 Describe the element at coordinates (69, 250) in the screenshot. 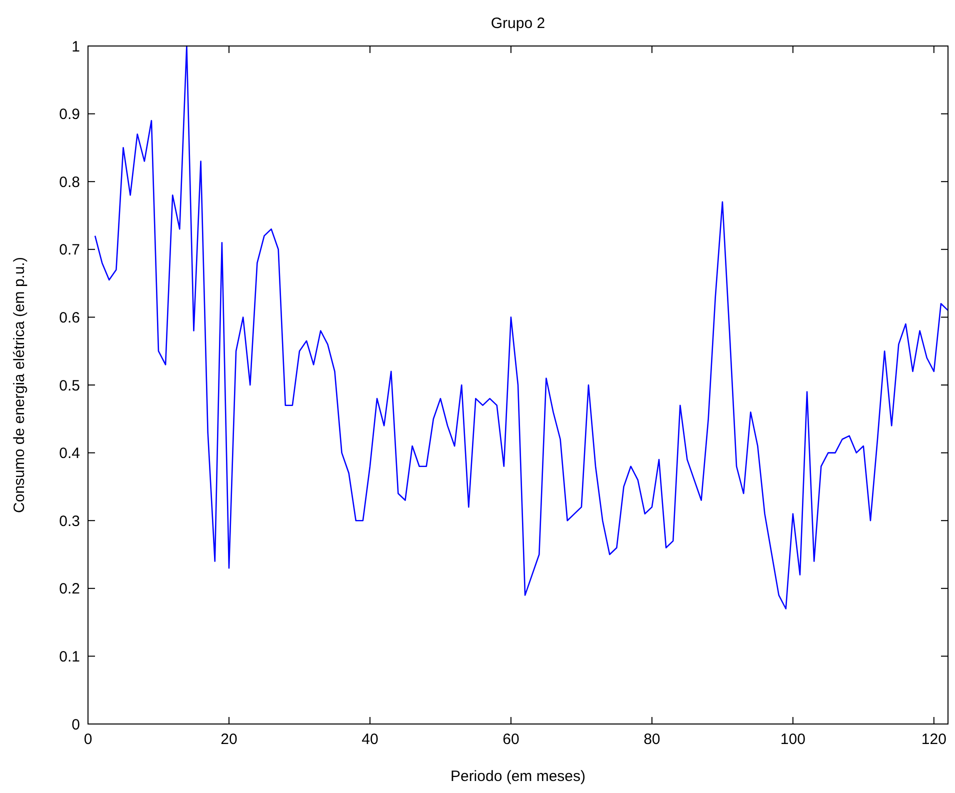

I see `y-tick-label: 0.7` at that location.